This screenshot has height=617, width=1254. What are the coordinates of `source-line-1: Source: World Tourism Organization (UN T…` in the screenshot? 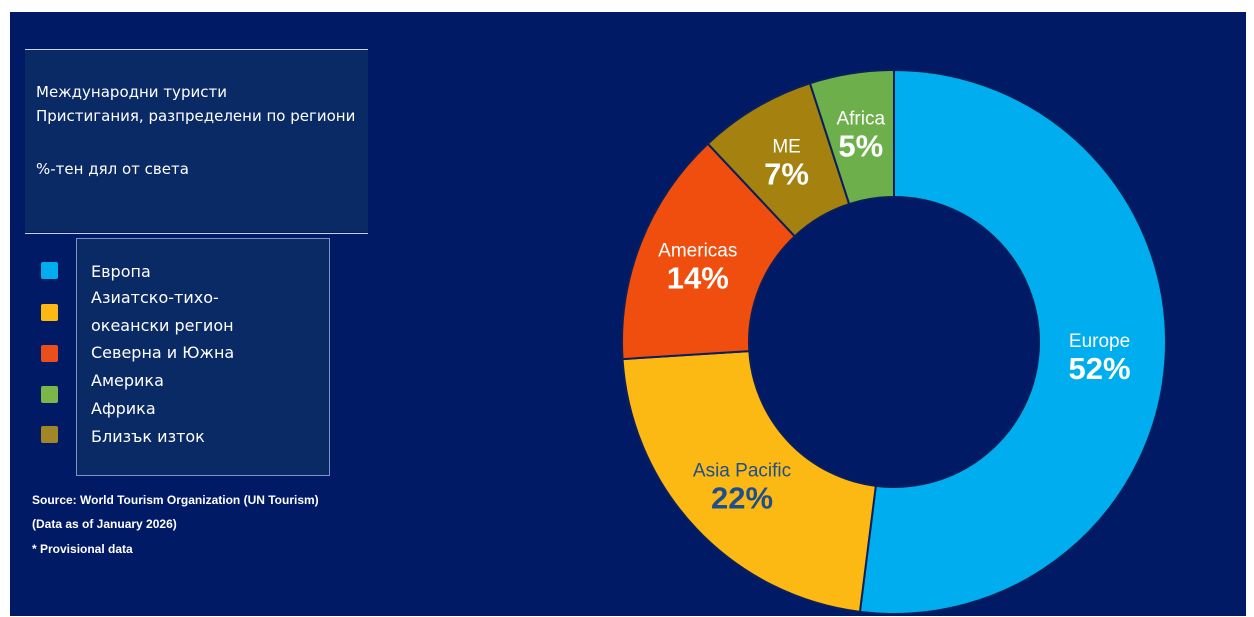 It's located at (175, 500).